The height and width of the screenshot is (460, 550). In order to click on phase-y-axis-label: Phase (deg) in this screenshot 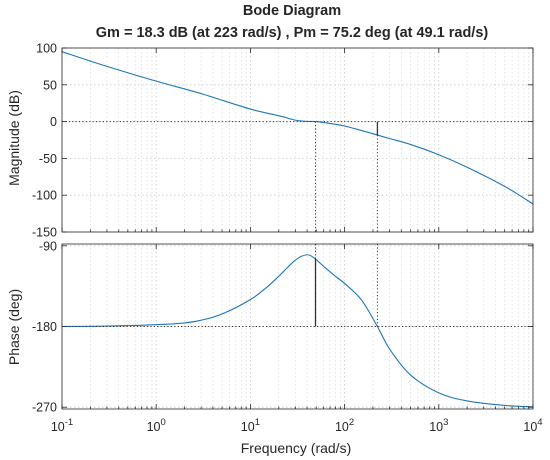, I will do `click(14, 327)`.